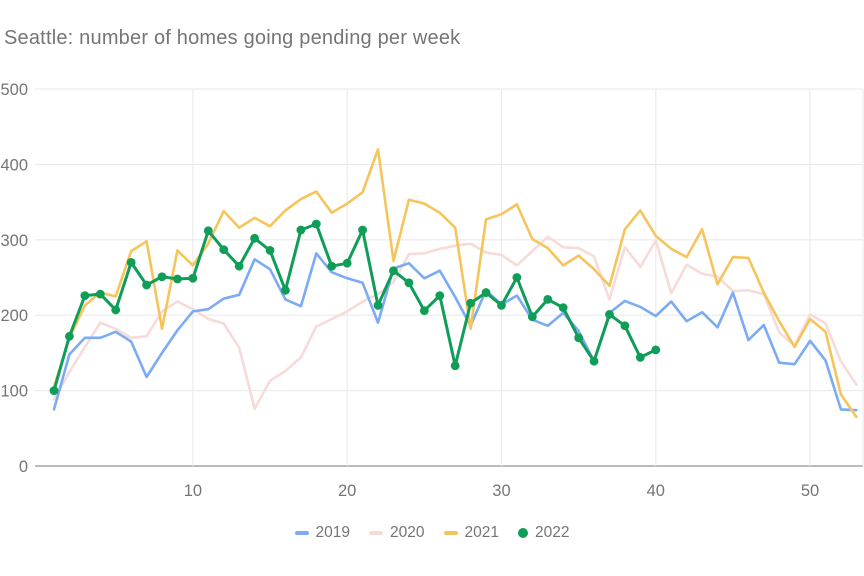 This screenshot has height=576, width=864. I want to click on legend-label: 2022, so click(552, 532).